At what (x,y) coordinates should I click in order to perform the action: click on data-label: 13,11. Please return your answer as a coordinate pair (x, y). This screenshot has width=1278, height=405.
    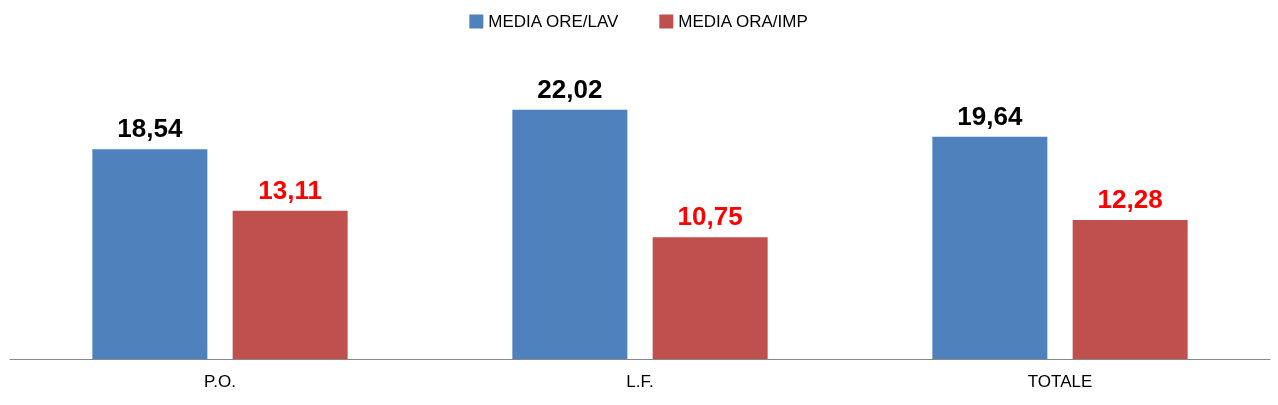
    Looking at the image, I should click on (290, 189).